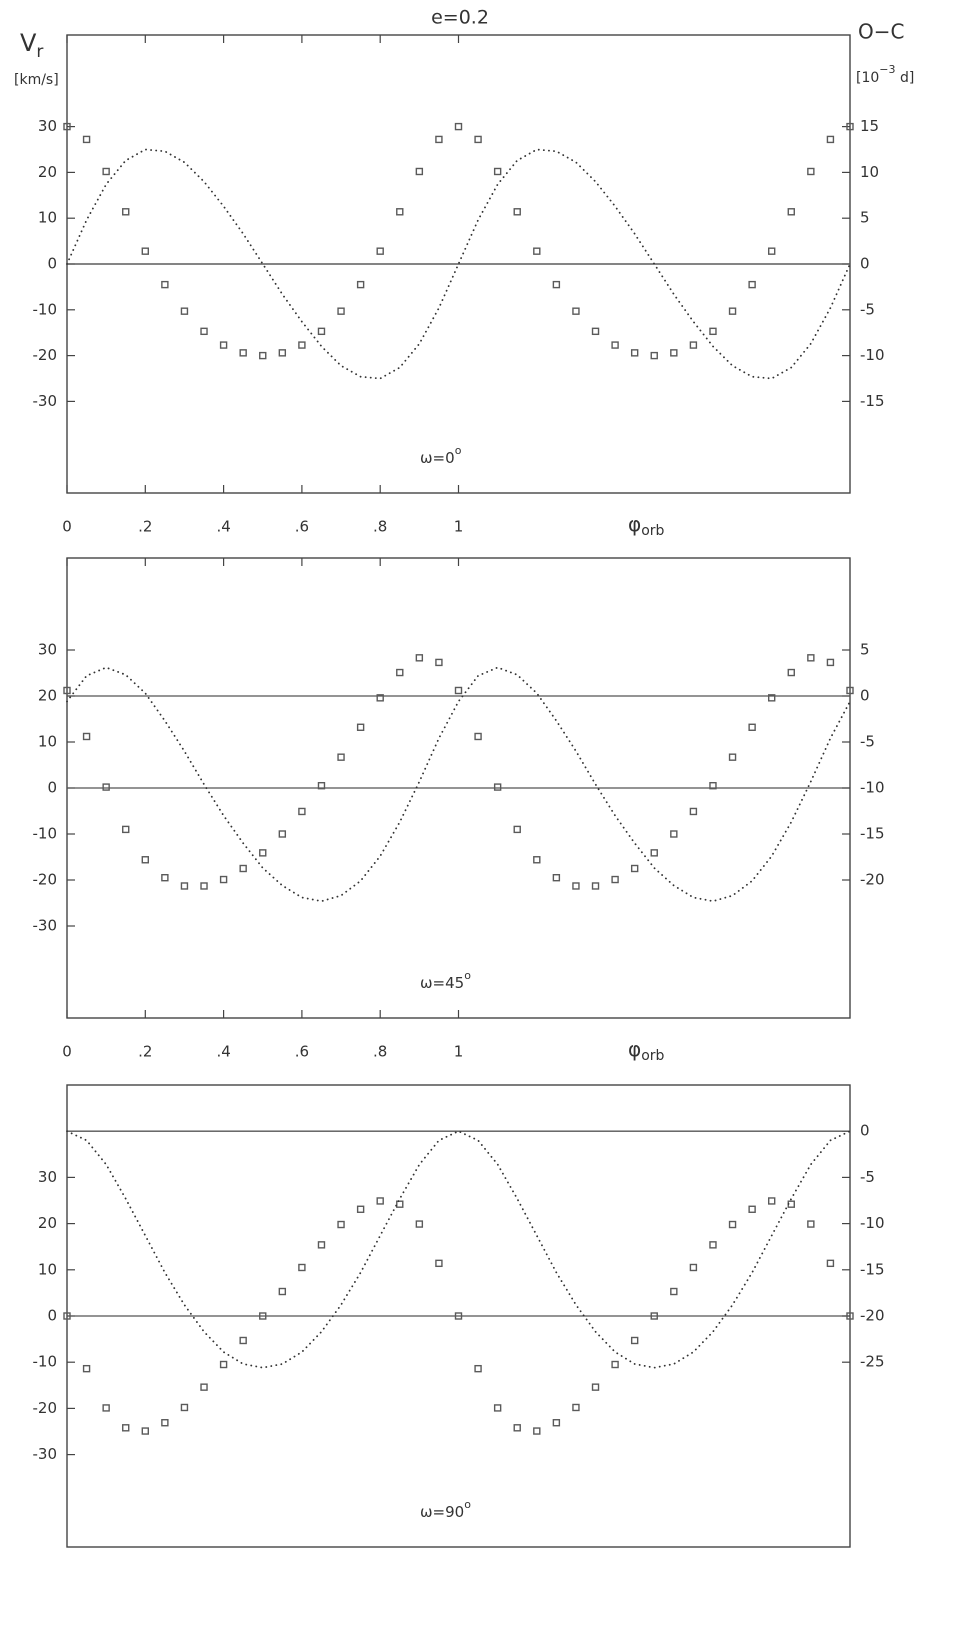 This screenshot has height=1631, width=972. What do you see at coordinates (872, 834) in the screenshot?
I see `y2-tick-label: -15` at bounding box center [872, 834].